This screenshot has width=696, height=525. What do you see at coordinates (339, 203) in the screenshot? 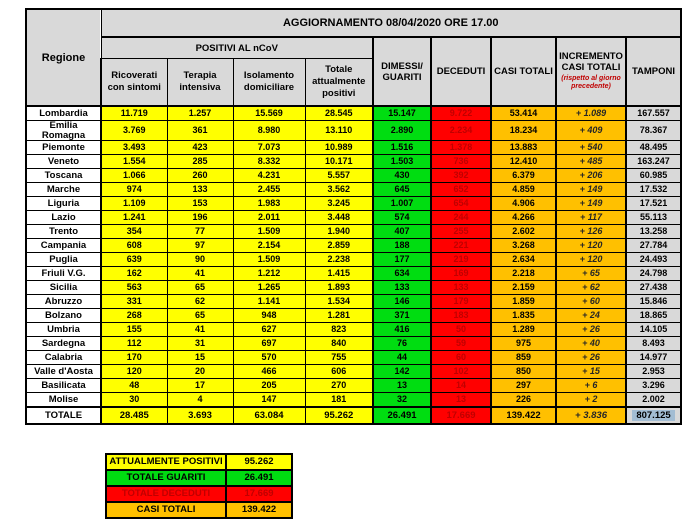
I see `cell-totale-attualmente-positivi: 3.245` at bounding box center [339, 203].